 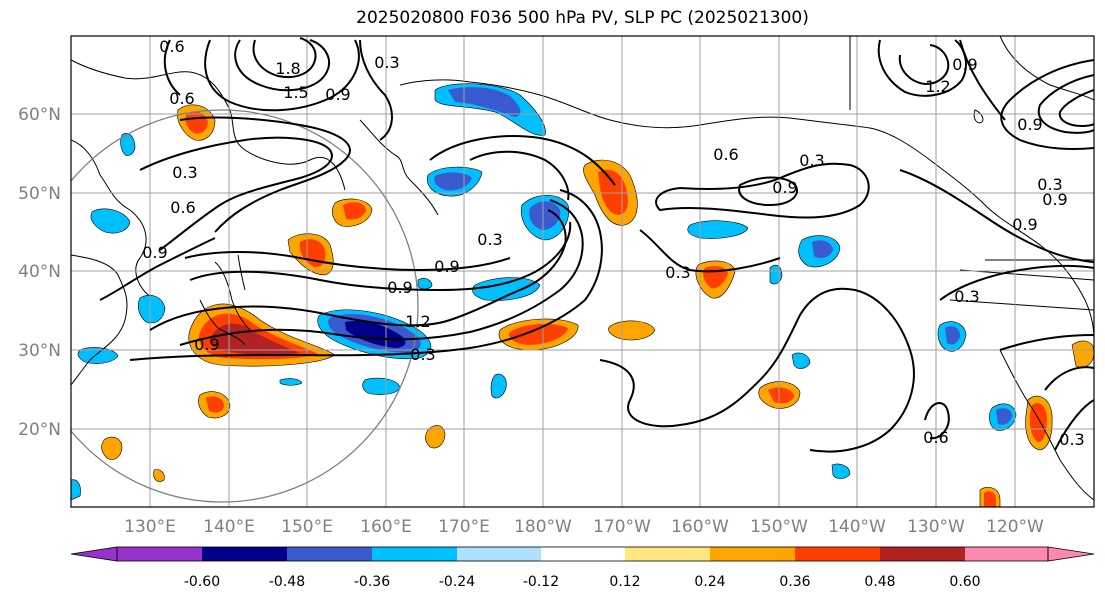 What do you see at coordinates (287, 582) in the screenshot?
I see `colorbar-tick: -0.48` at bounding box center [287, 582].